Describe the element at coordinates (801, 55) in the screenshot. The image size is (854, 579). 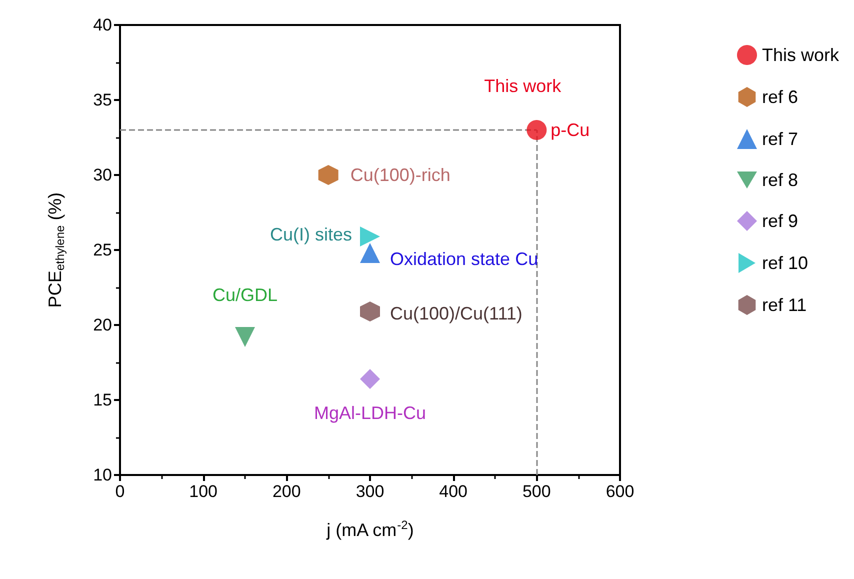
I see `legend-label: This work` at that location.